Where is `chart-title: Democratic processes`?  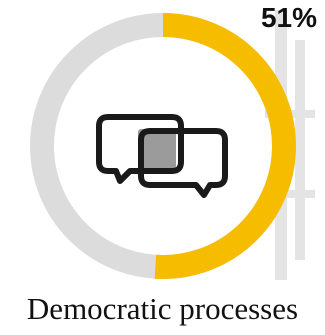 chart-title: Democratic processes is located at coordinates (162, 308).